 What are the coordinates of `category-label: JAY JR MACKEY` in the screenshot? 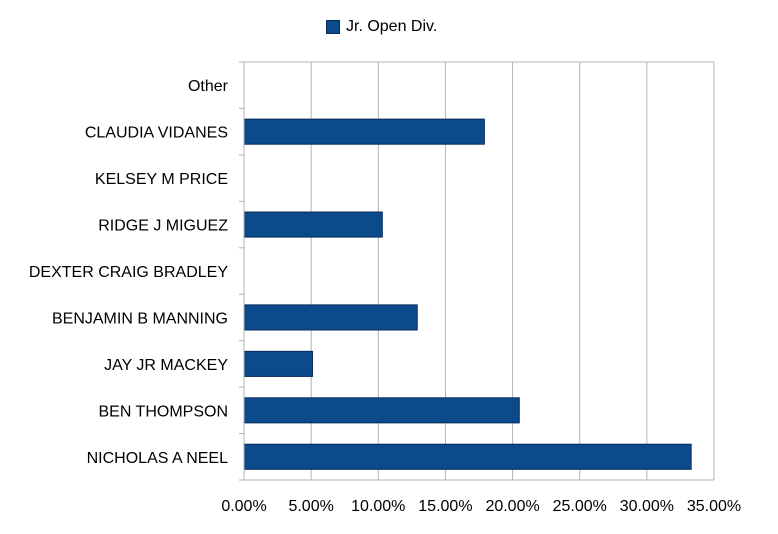 It's located at (166, 365).